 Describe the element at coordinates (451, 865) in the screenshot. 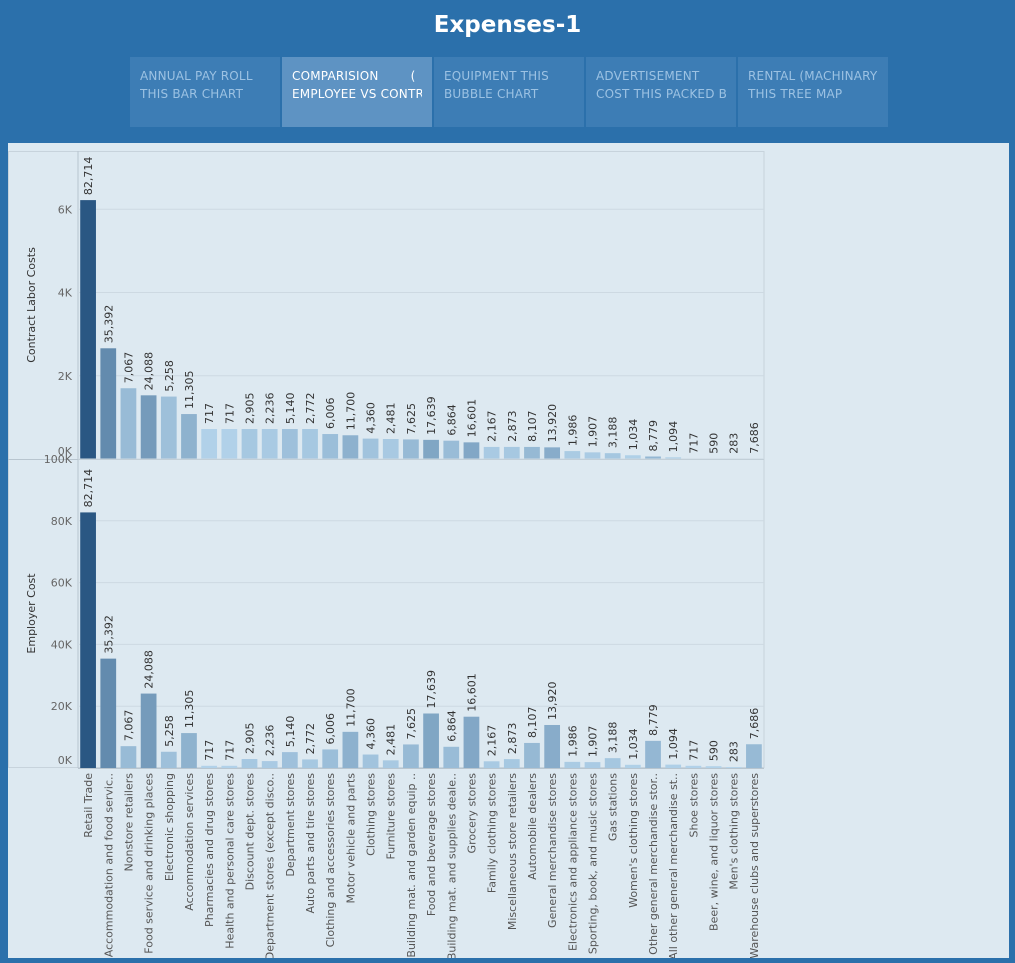

I see `x-category-label: Building mat. and supplies deale..` at that location.